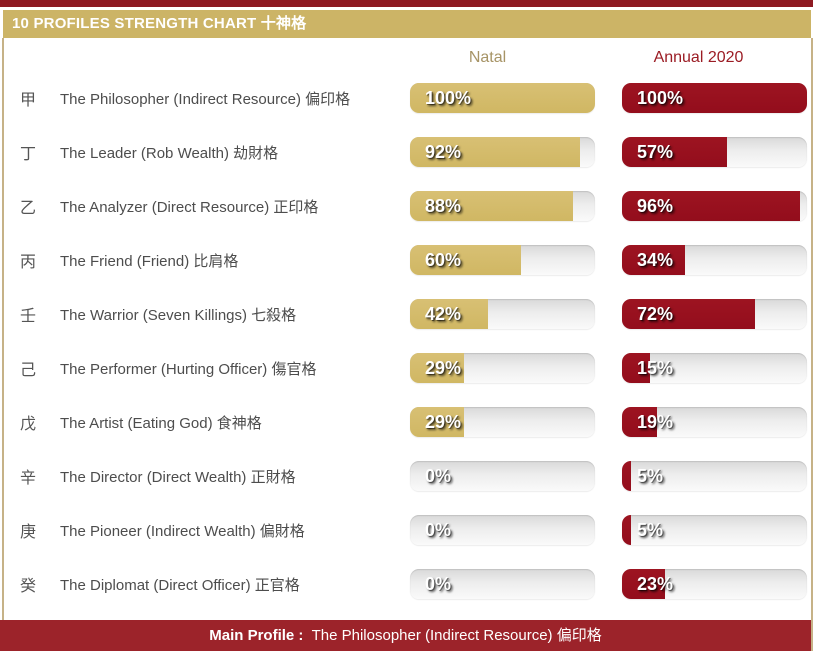  Describe the element at coordinates (409, 422) in the screenshot. I see `profile-row: 戊 The Artist (Eating God) 食神格 29% 19%` at that location.